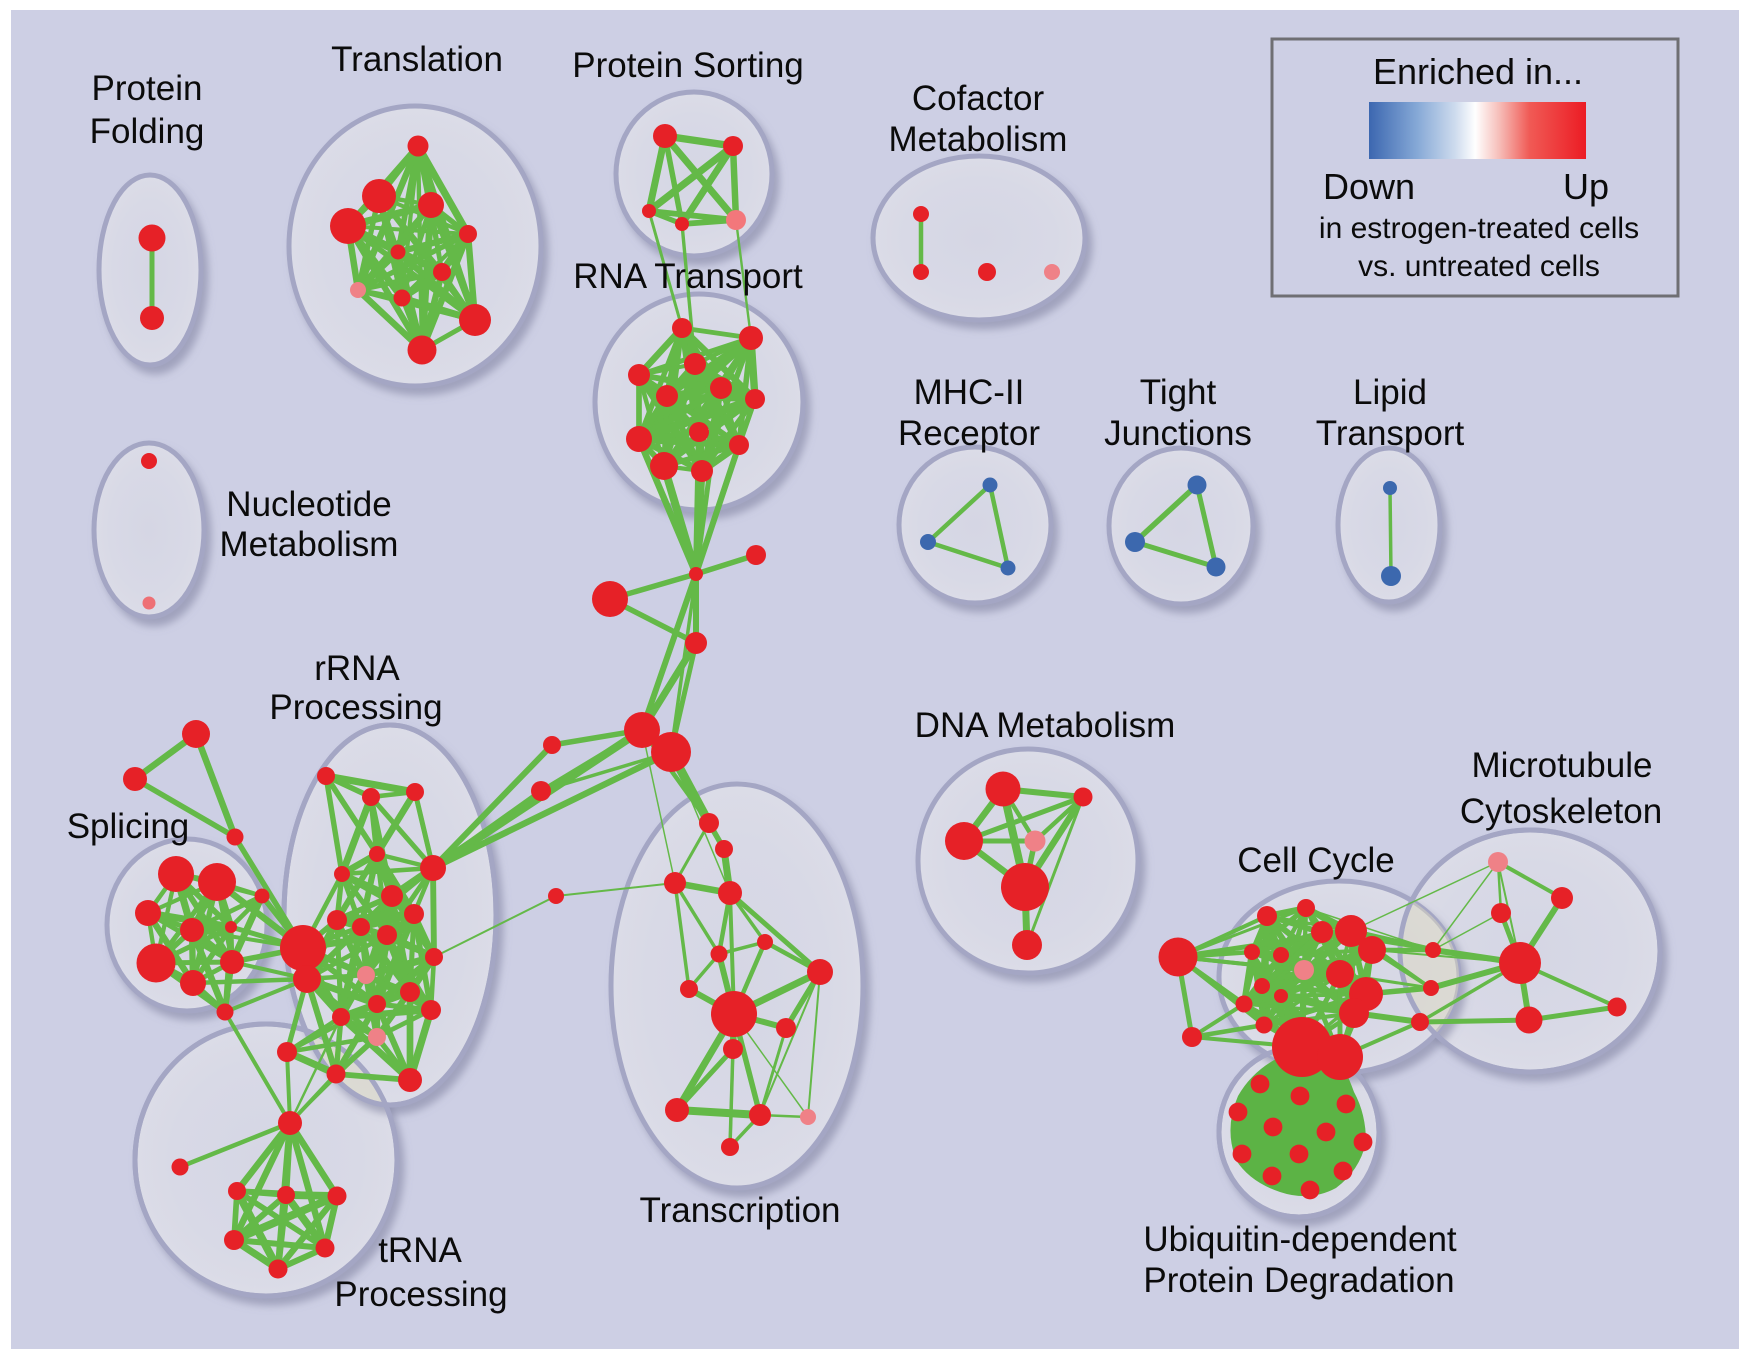 The height and width of the screenshot is (1365, 1750). Describe the element at coordinates (357, 668) in the screenshot. I see `svg-text: rRNA` at that location.